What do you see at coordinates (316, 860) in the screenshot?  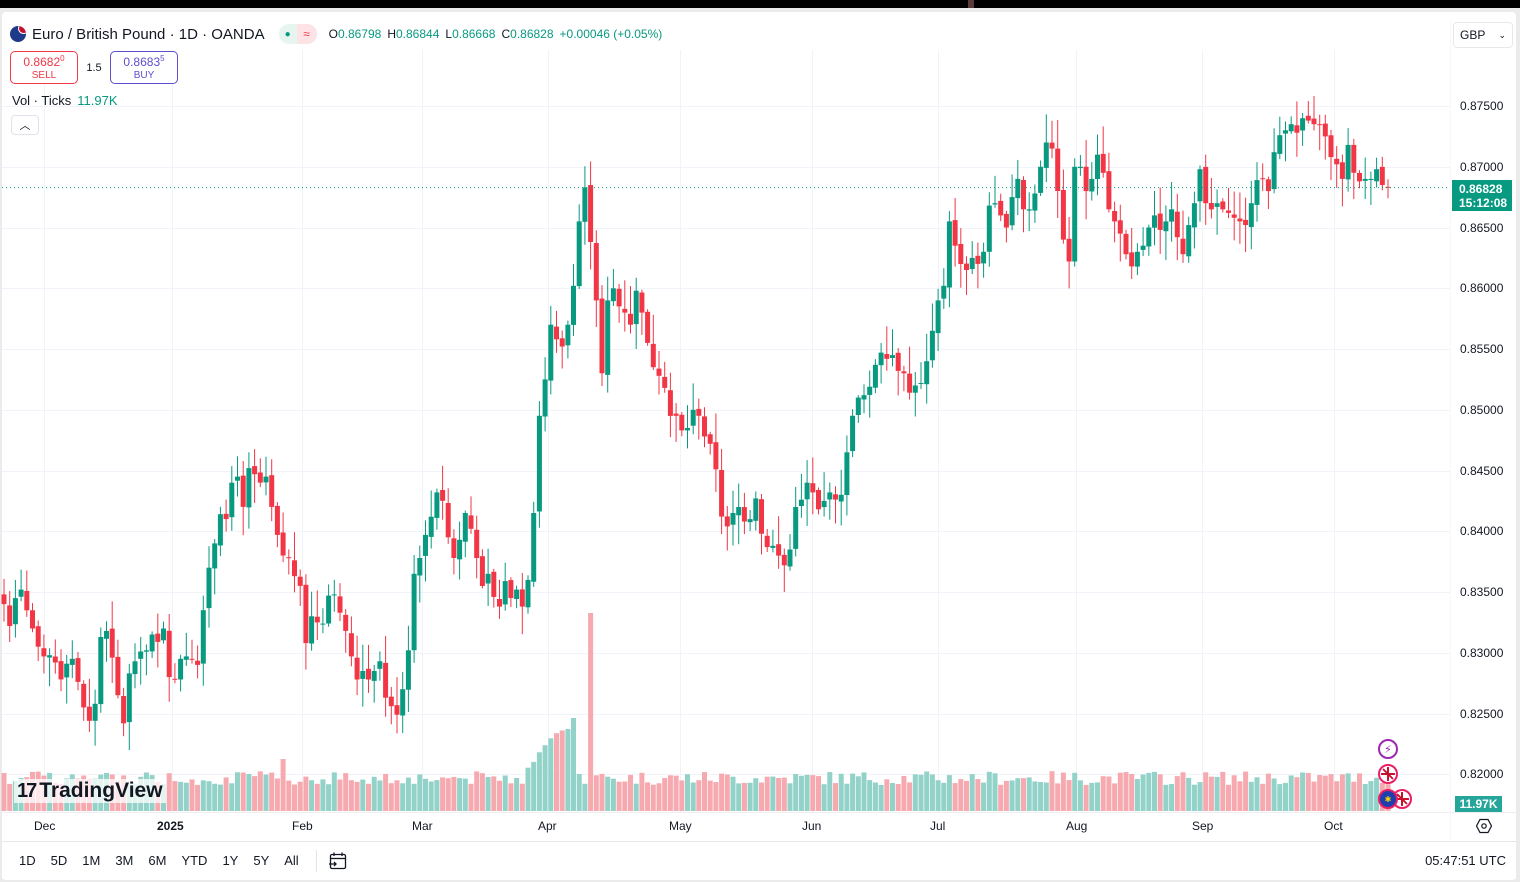 I see `toolbar-divider` at bounding box center [316, 860].